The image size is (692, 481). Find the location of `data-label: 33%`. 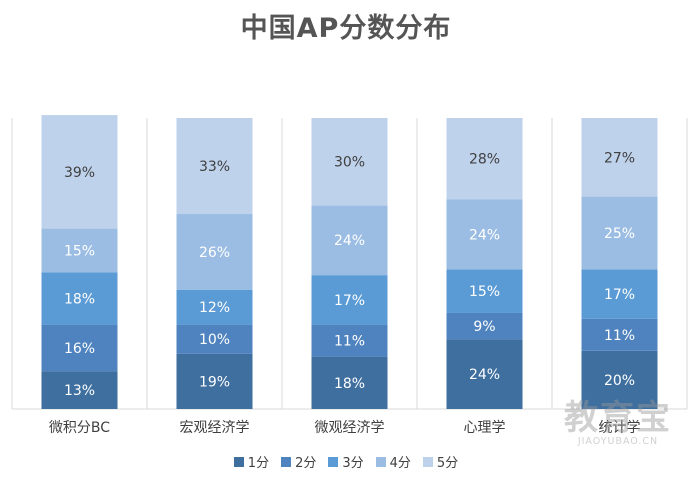

data-label: 33% is located at coordinates (214, 167).